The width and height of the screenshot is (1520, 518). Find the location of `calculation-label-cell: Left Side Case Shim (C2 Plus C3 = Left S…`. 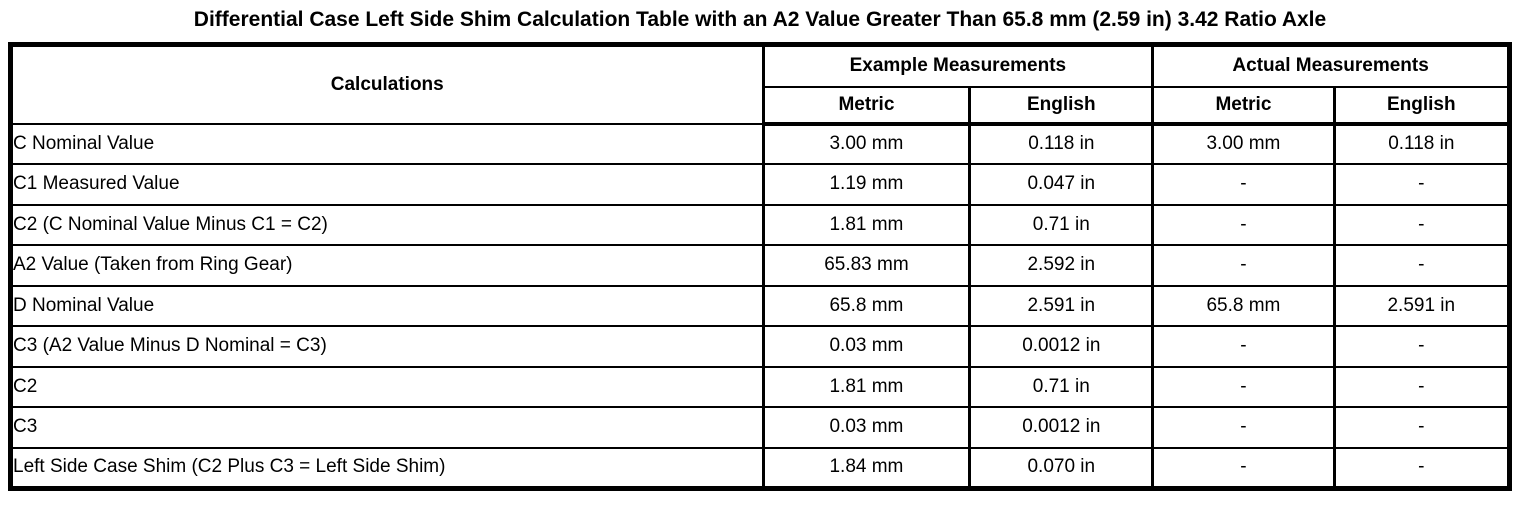

calculation-label-cell: Left Side Case Shim (C2 Plus C3 = Left S… is located at coordinates (387, 467).